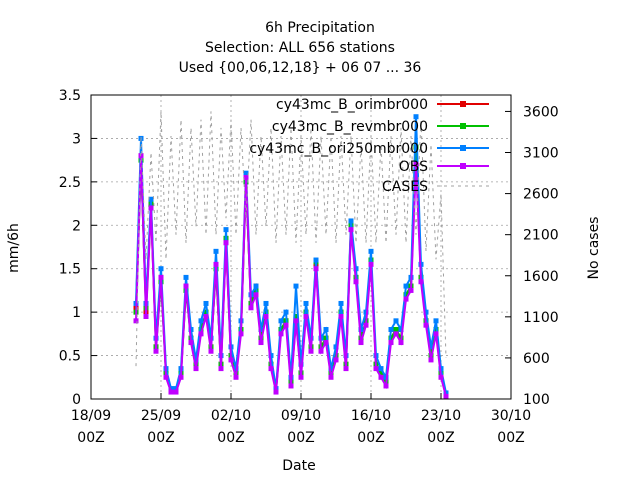 The height and width of the screenshot is (480, 640). What do you see at coordinates (91, 416) in the screenshot?
I see `x-tick-label-date-0: 18/09` at bounding box center [91, 416].